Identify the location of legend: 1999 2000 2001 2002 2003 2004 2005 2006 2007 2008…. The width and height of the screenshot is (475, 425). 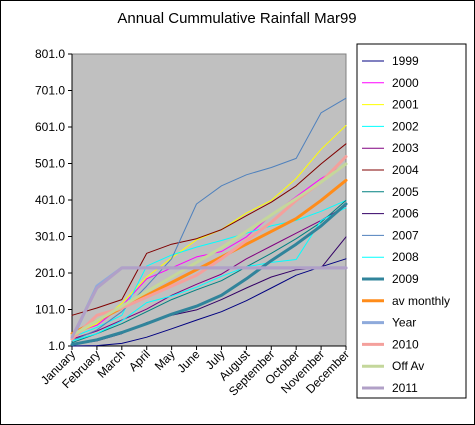
(406, 224).